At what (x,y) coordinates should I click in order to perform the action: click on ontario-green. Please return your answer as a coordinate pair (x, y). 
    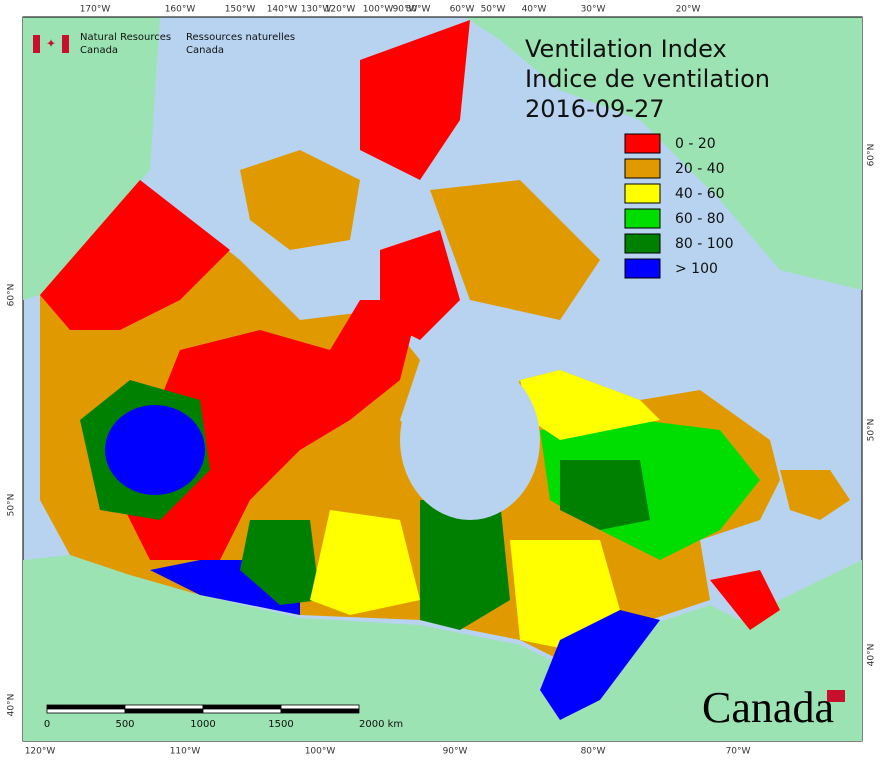
    Looking at the image, I should click on (465, 565).